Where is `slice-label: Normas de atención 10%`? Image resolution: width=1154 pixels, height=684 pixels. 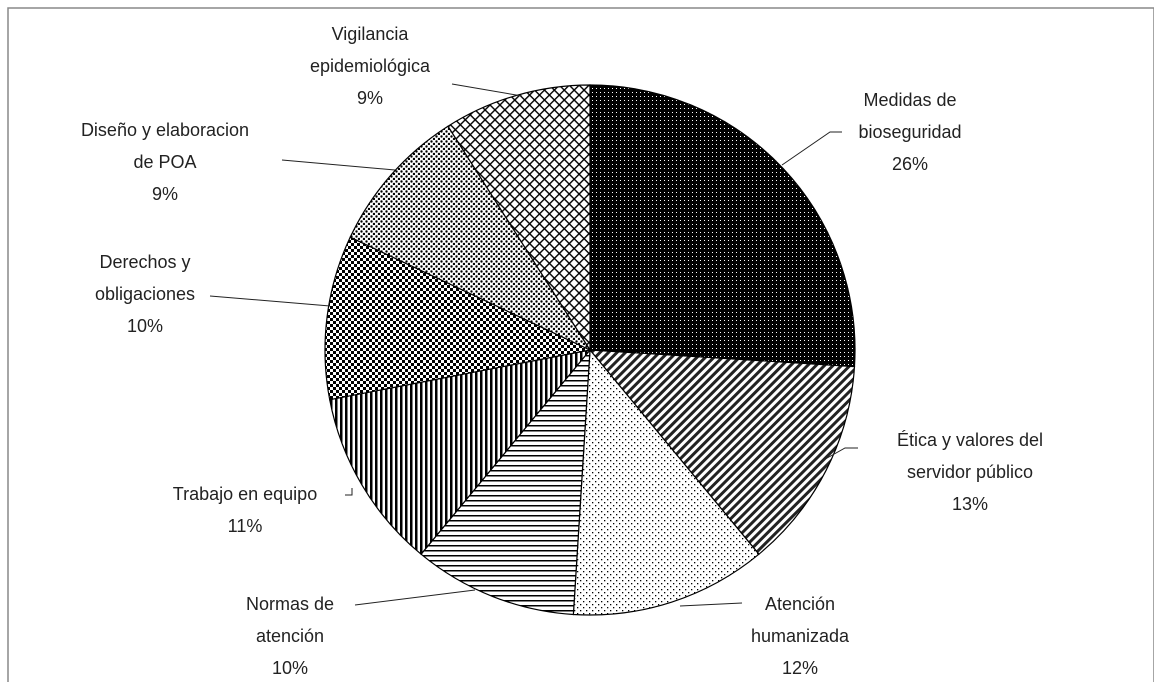
slice-label: Normas de atención 10% is located at coordinates (290, 636).